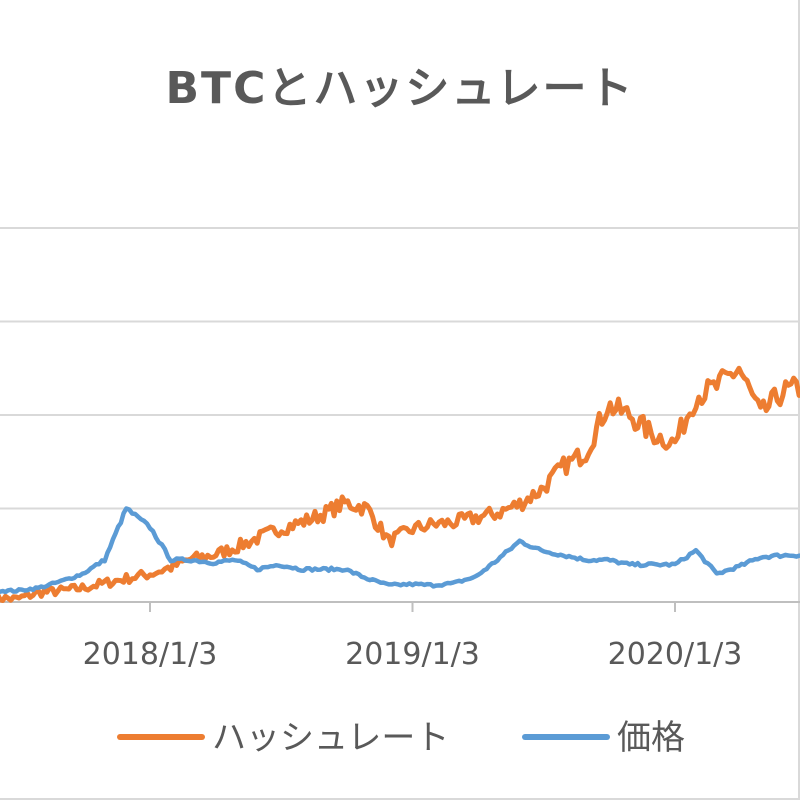 The width and height of the screenshot is (800, 800). What do you see at coordinates (330, 738) in the screenshot?
I see `legend-label-hashrate: ハッシュレート` at bounding box center [330, 738].